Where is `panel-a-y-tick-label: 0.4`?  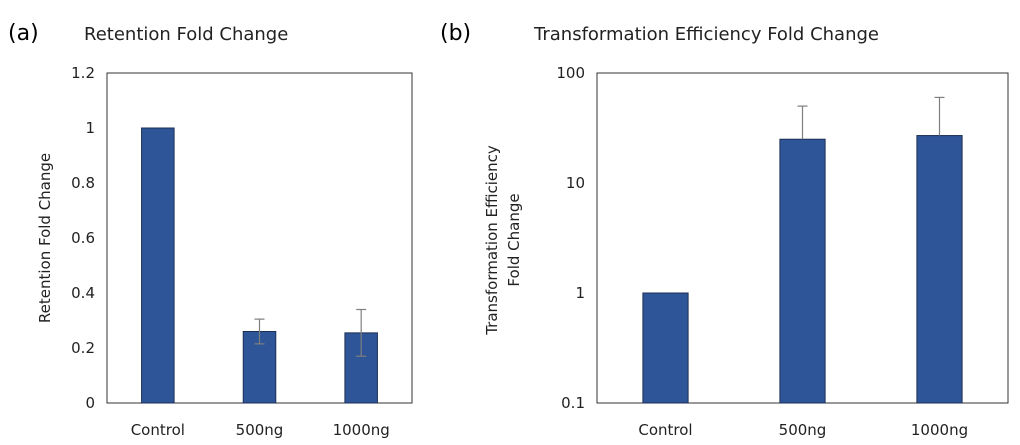 panel-a-y-tick-label: 0.4 is located at coordinates (83, 293).